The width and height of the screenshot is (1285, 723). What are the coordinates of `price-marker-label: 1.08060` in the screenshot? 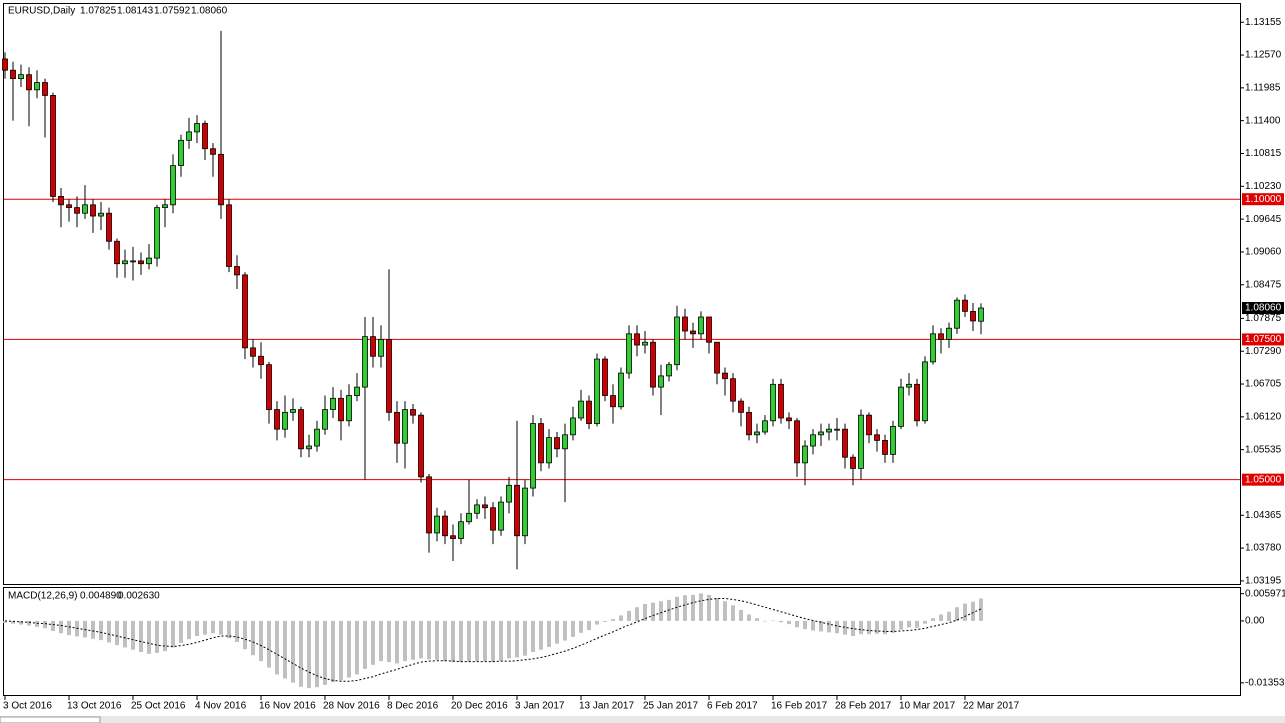 It's located at (1263, 308).